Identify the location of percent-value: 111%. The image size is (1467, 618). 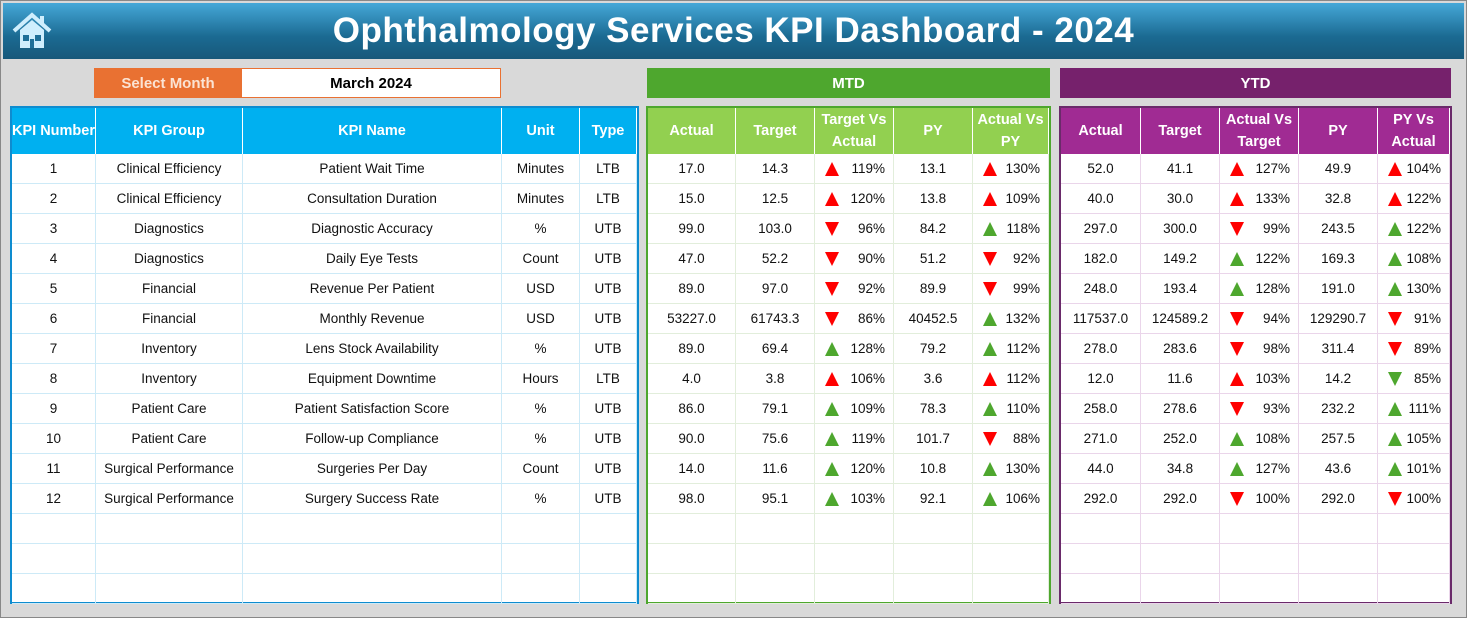
(1424, 408).